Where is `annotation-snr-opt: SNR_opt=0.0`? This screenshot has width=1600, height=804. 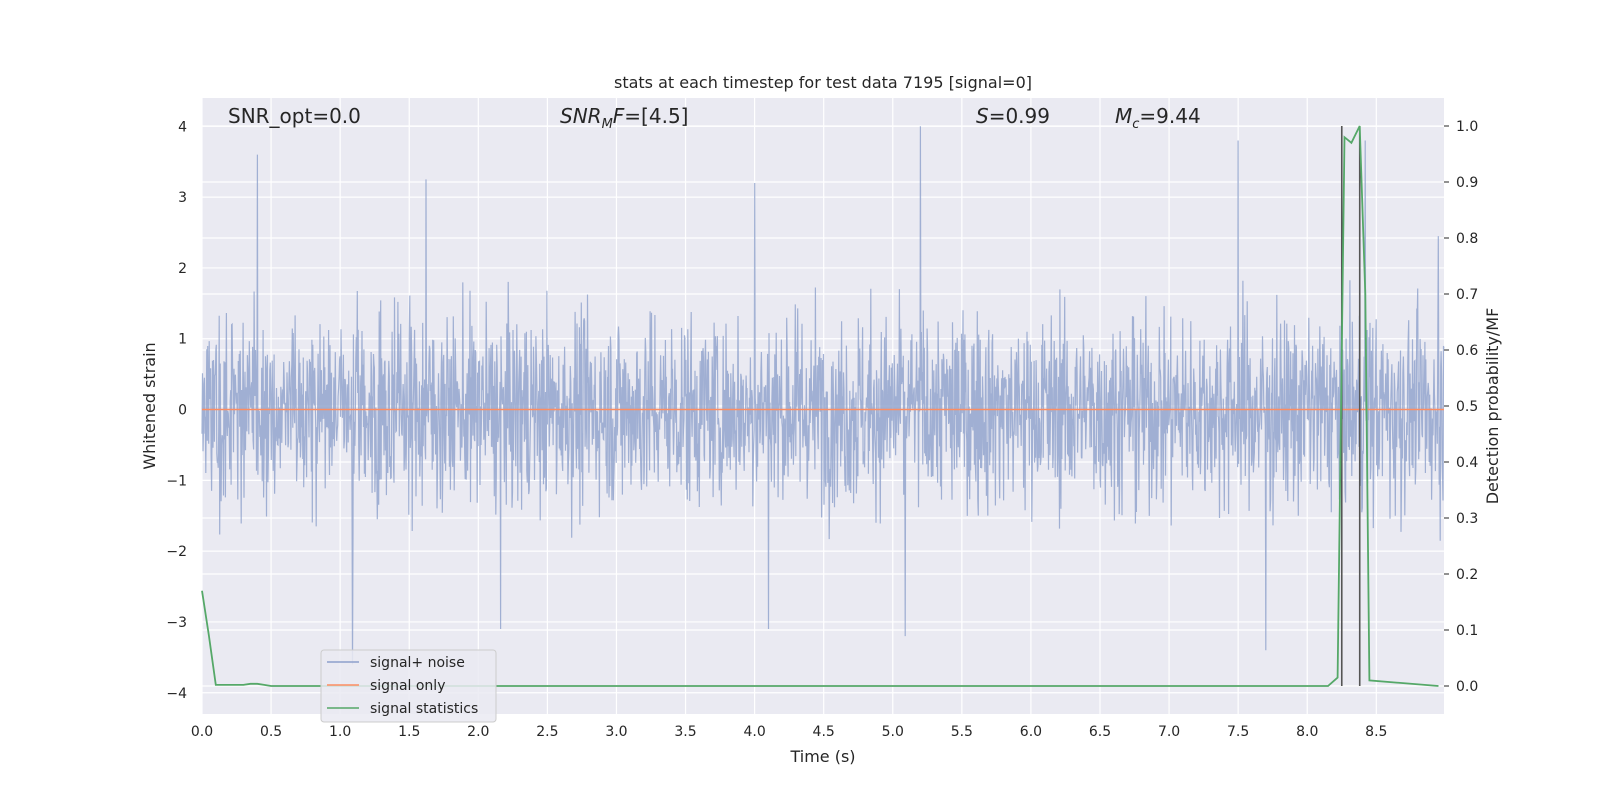
annotation-snr-opt: SNR_opt=0.0 is located at coordinates (294, 116).